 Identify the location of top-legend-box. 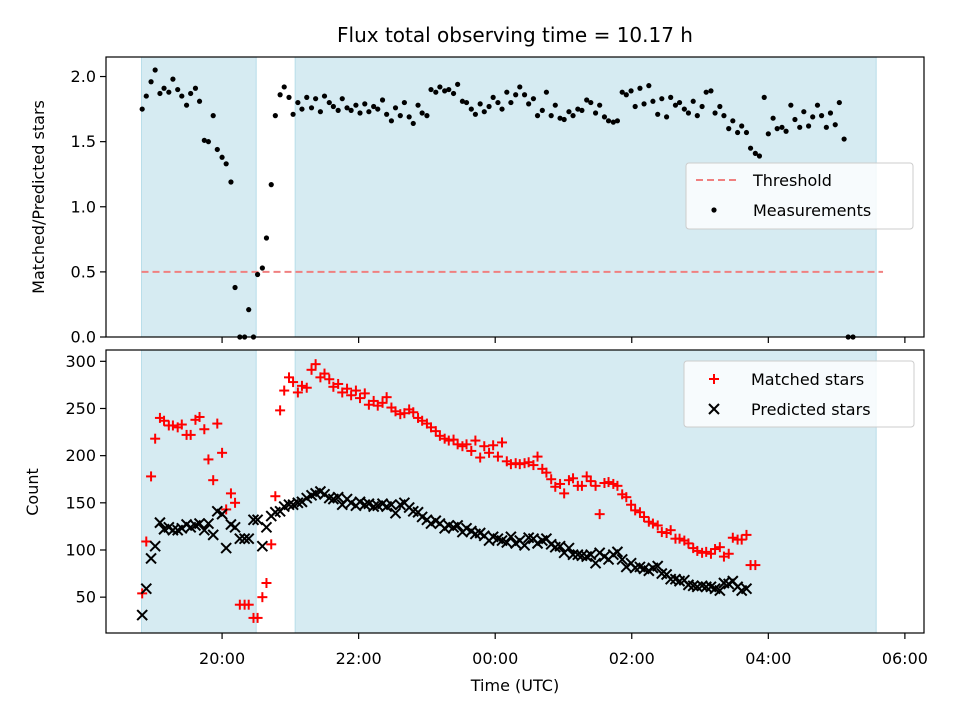
(799, 196).